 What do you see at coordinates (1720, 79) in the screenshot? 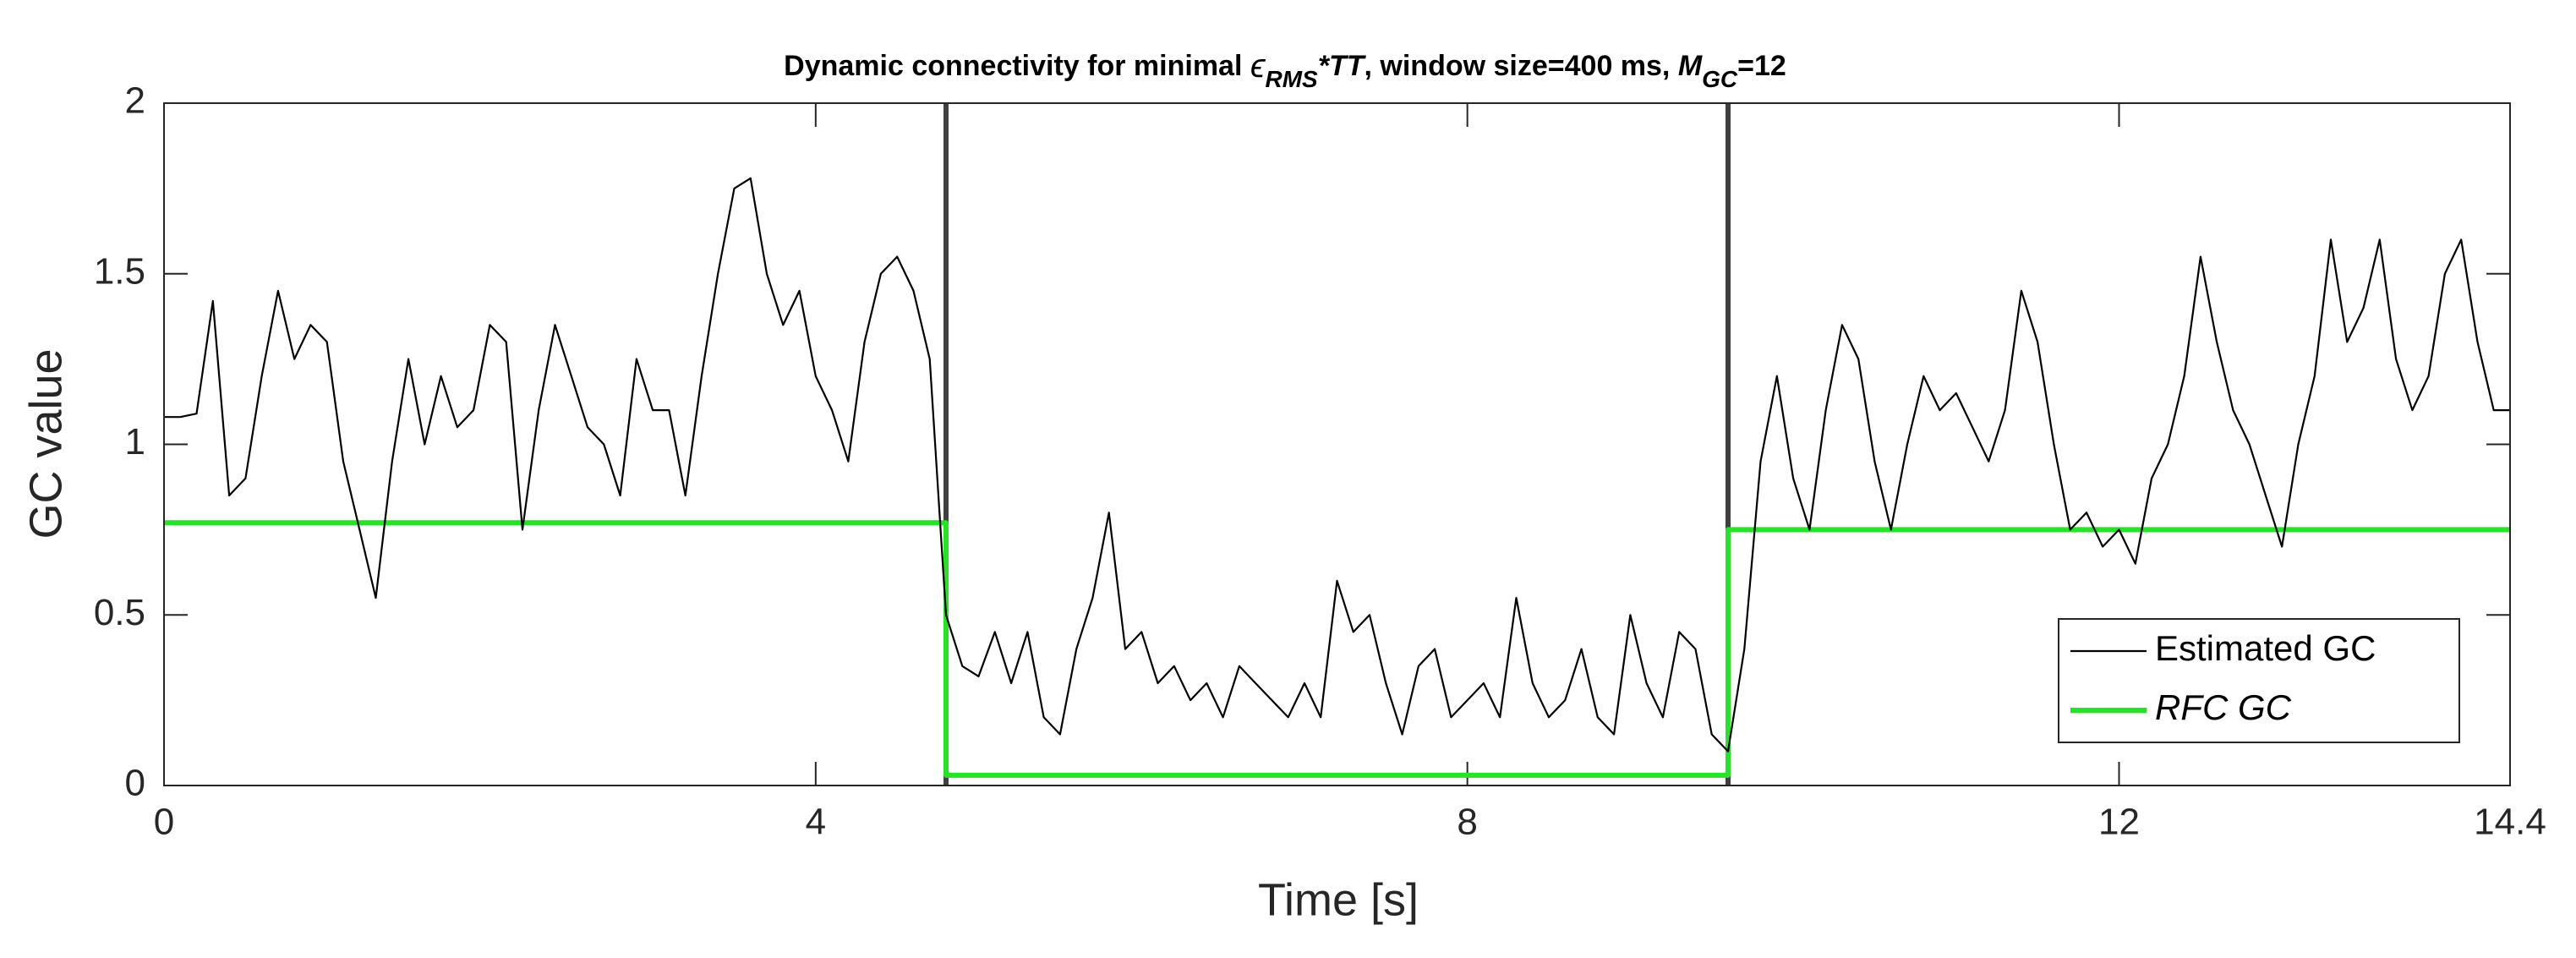
I see `title-part: GC` at bounding box center [1720, 79].